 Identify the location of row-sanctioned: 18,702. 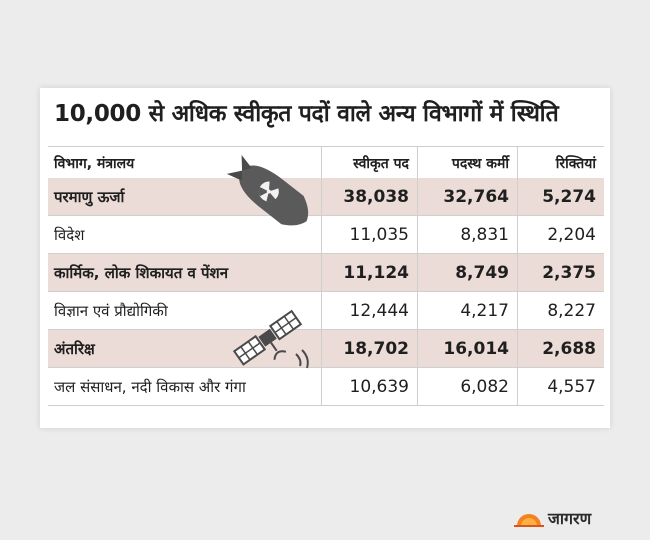
(369, 348).